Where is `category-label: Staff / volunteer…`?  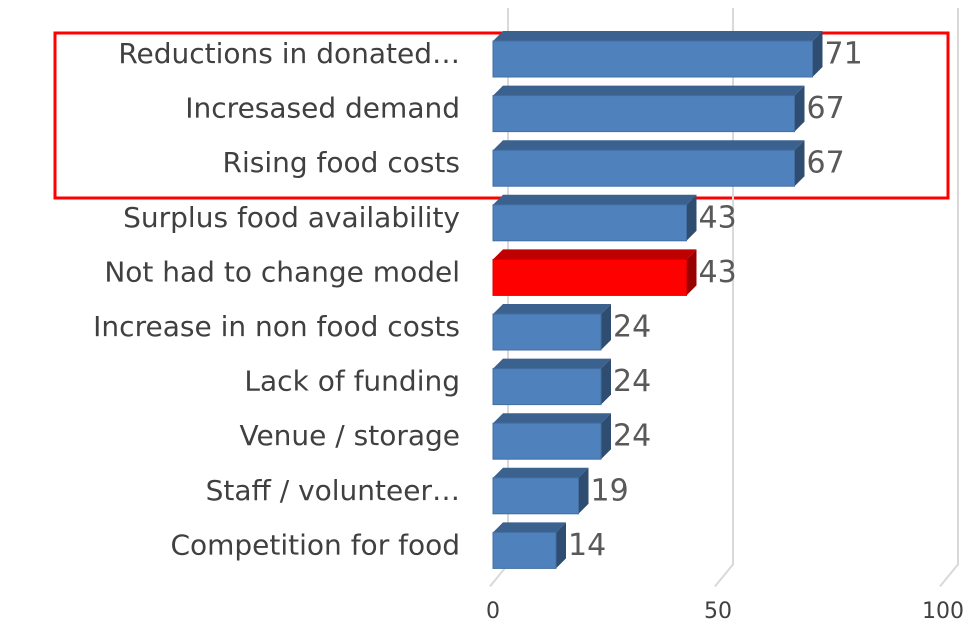
category-label: Staff / volunteer… is located at coordinates (333, 490).